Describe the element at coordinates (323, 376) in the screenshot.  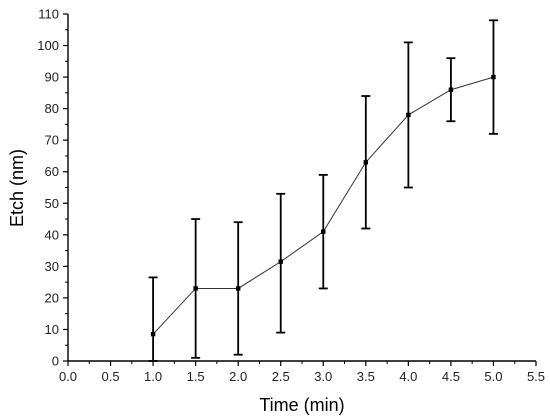
I see `x-tick-label: 3.0` at that location.